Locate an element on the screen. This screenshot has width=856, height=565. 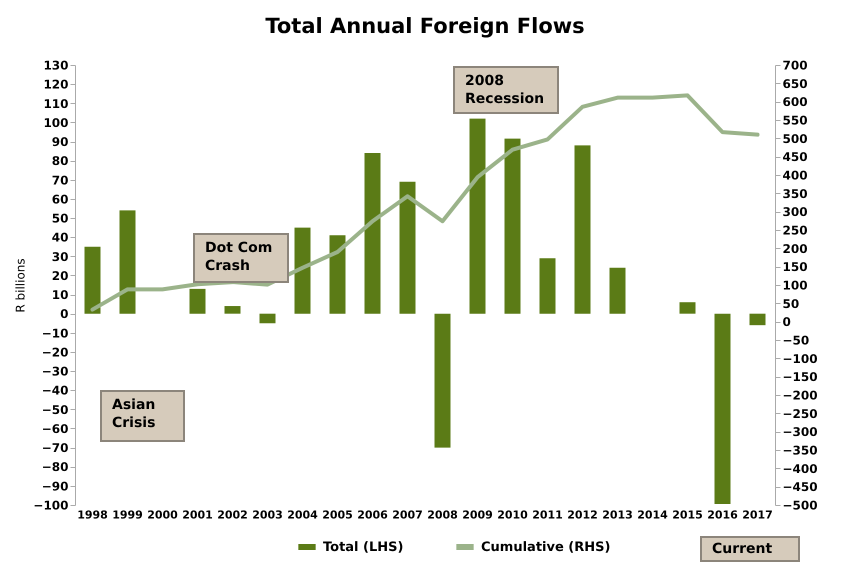
y-tick-label: 110 is located at coordinates (55, 103).